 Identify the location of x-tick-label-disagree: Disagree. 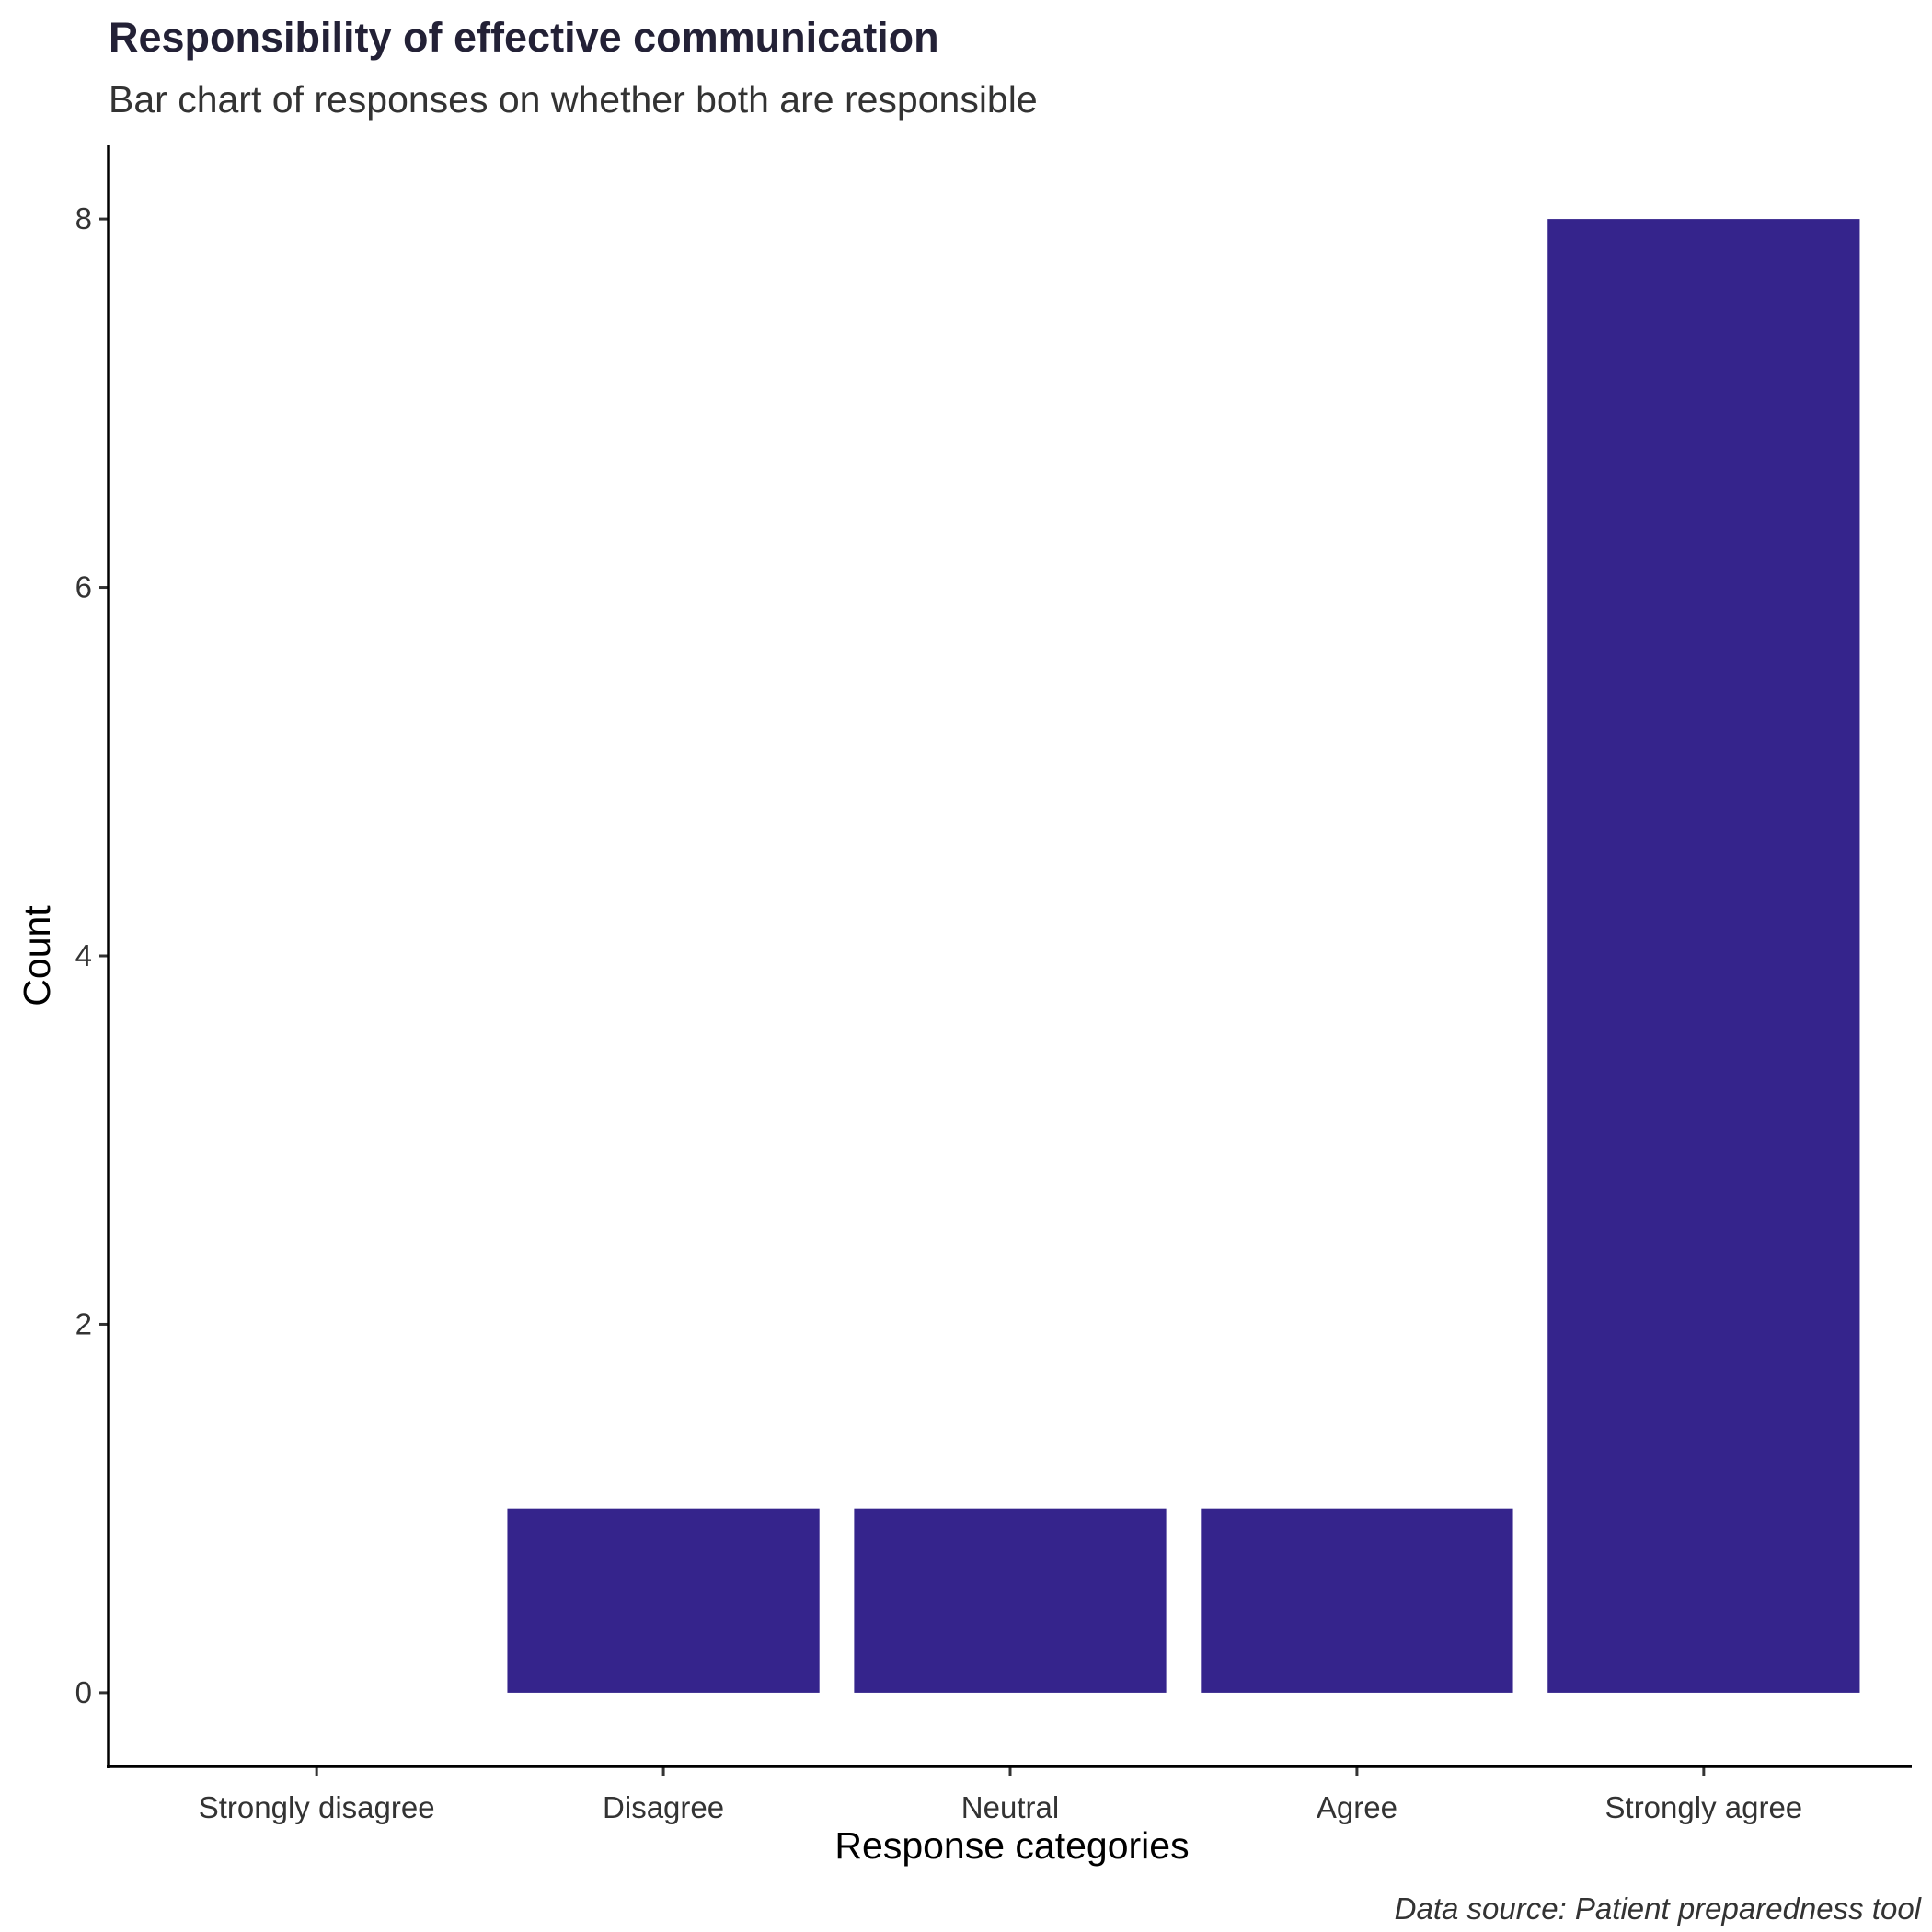
(663, 1807).